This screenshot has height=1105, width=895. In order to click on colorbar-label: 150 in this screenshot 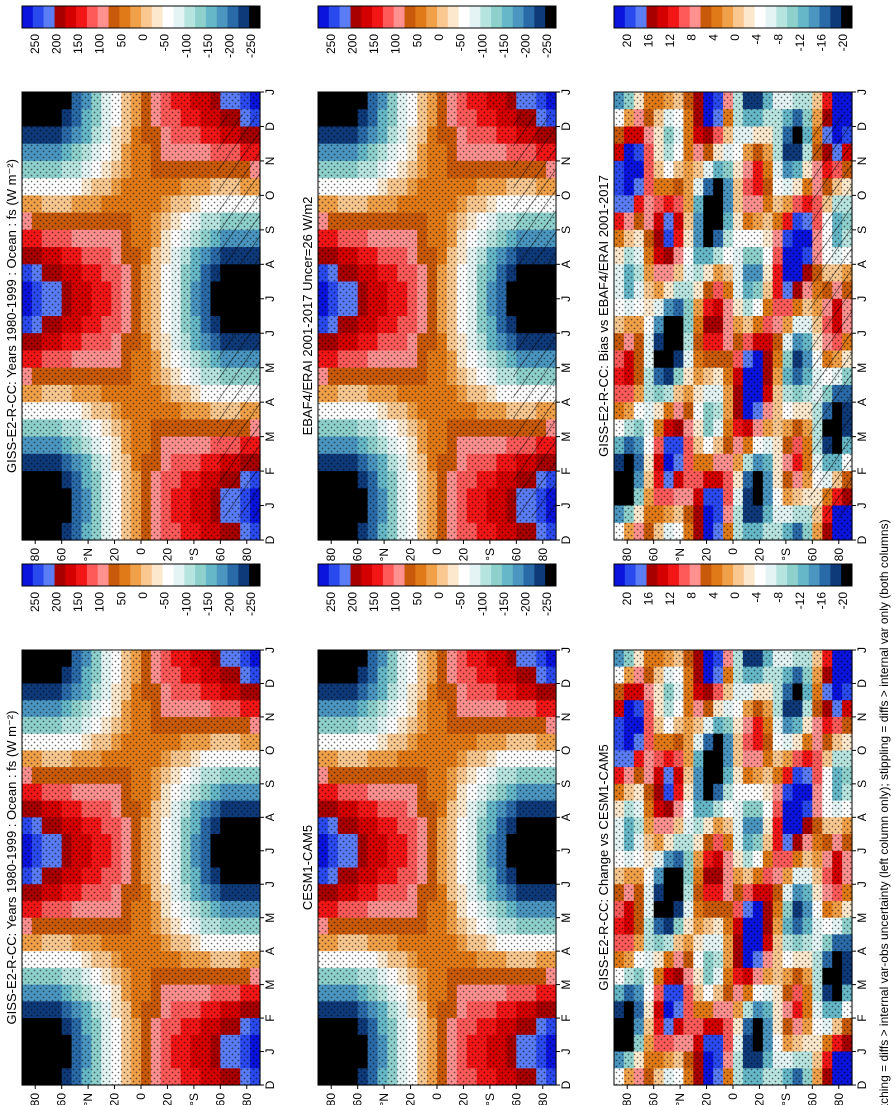, I will do `click(374, 602)`.